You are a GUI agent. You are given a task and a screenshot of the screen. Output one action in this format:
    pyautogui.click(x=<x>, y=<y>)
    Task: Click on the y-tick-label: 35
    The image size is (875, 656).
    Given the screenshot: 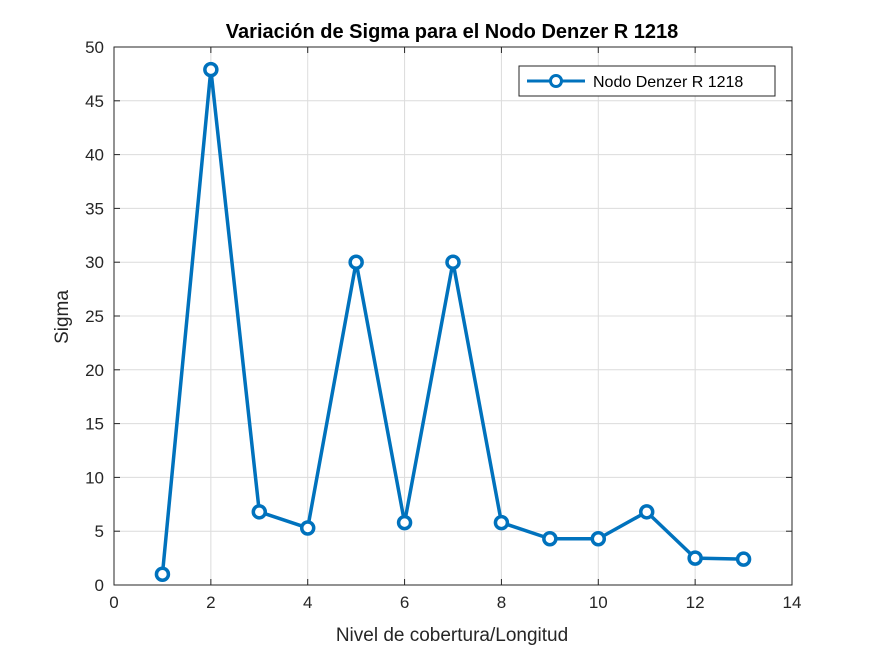 What is the action you would take?
    pyautogui.click(x=94, y=208)
    